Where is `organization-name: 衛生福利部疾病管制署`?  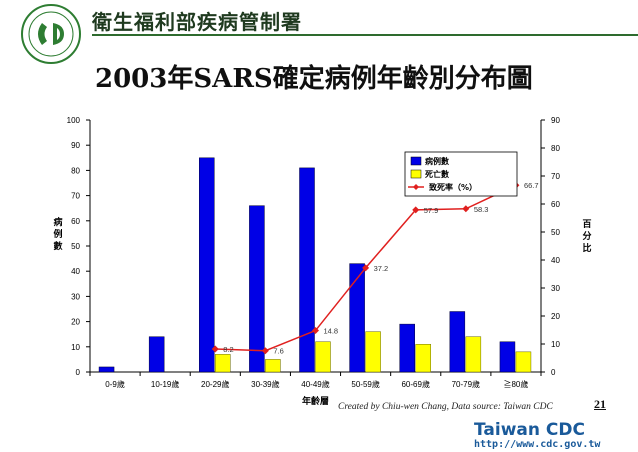
organization-name: 衛生福利部疾病管制署 is located at coordinates (197, 22).